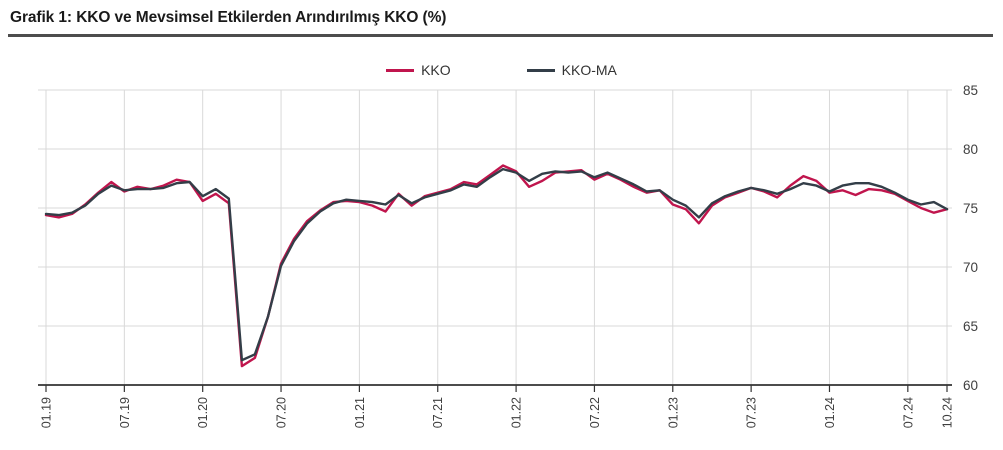  I want to click on legend: KKO KKO-MA, so click(501, 70).